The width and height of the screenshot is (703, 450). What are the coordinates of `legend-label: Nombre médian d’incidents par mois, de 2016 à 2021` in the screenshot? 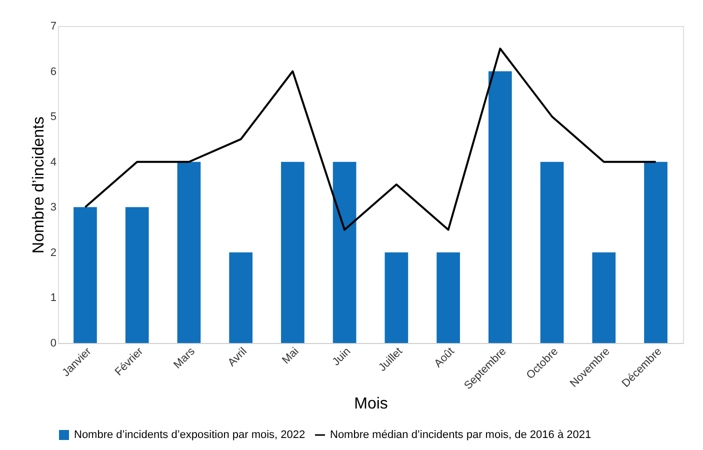 It's located at (461, 435).